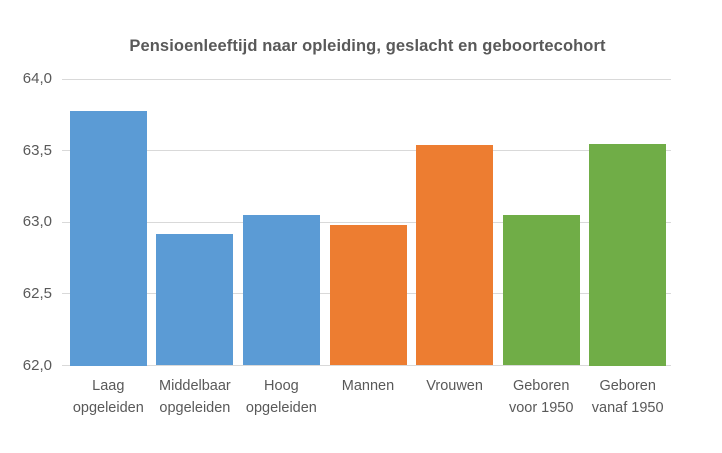 Image resolution: width=722 pixels, height=453 pixels. I want to click on y-axis-tick-label: 63,5, so click(37, 150).